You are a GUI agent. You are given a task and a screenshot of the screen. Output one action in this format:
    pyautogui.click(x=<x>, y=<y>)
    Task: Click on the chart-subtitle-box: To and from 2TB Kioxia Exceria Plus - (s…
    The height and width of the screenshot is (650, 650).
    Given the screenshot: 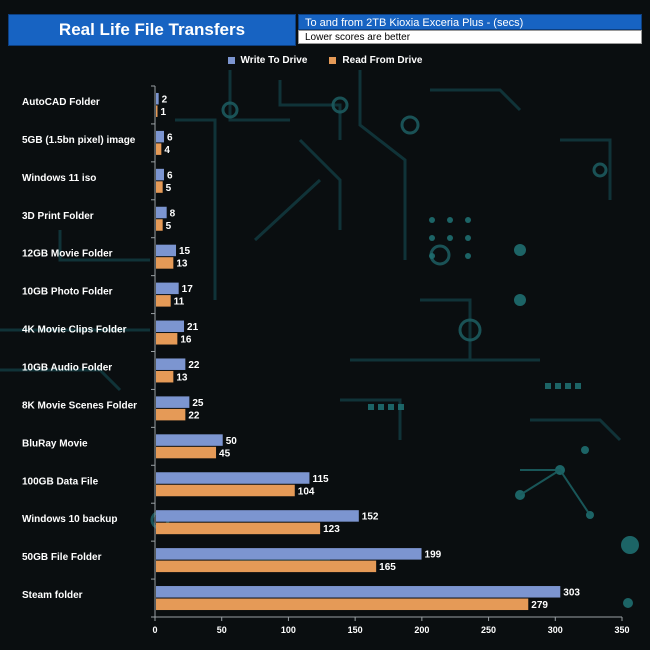 What is the action you would take?
    pyautogui.click(x=470, y=29)
    